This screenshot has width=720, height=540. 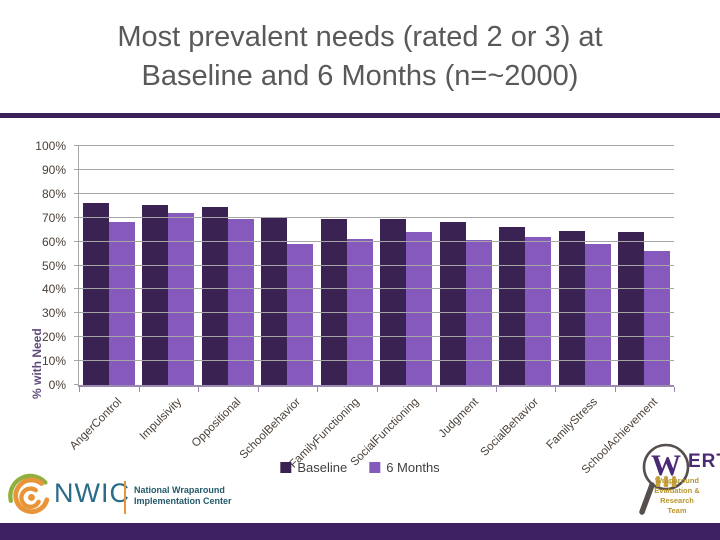 I want to click on nwic-spiral-icon, so click(x=29, y=493).